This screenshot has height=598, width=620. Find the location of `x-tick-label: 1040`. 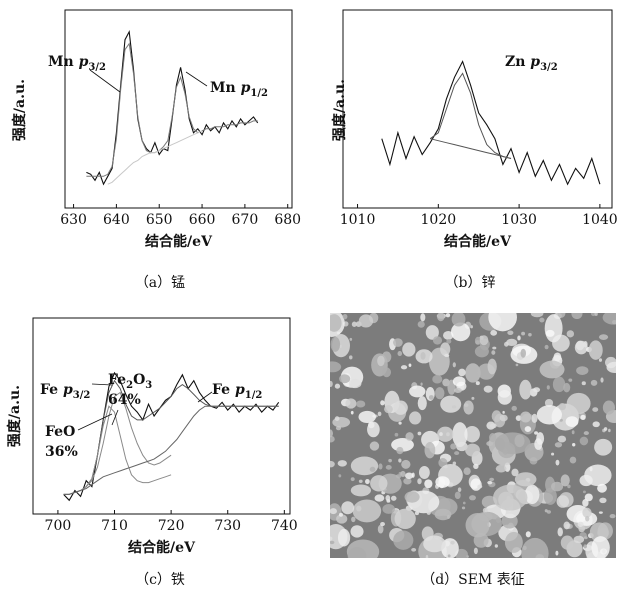

x-tick-label: 1040 is located at coordinates (600, 220).